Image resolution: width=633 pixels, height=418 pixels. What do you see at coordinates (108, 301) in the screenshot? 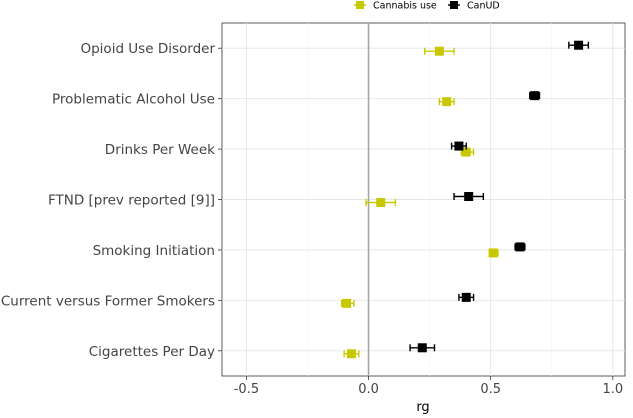
I see `y-tick-label: Current versus Former Smokers` at bounding box center [108, 301].